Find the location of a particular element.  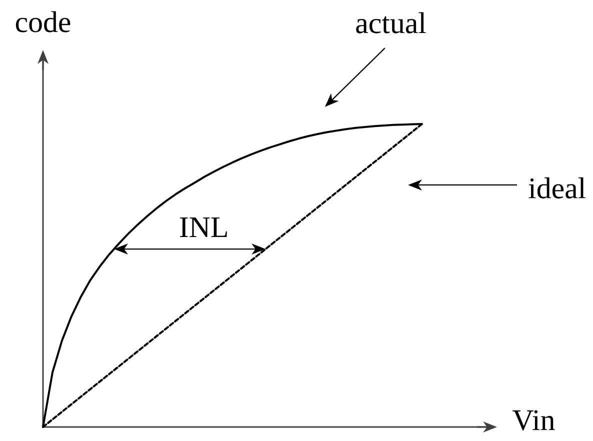

x-axis-title: Vin is located at coordinates (533, 420).